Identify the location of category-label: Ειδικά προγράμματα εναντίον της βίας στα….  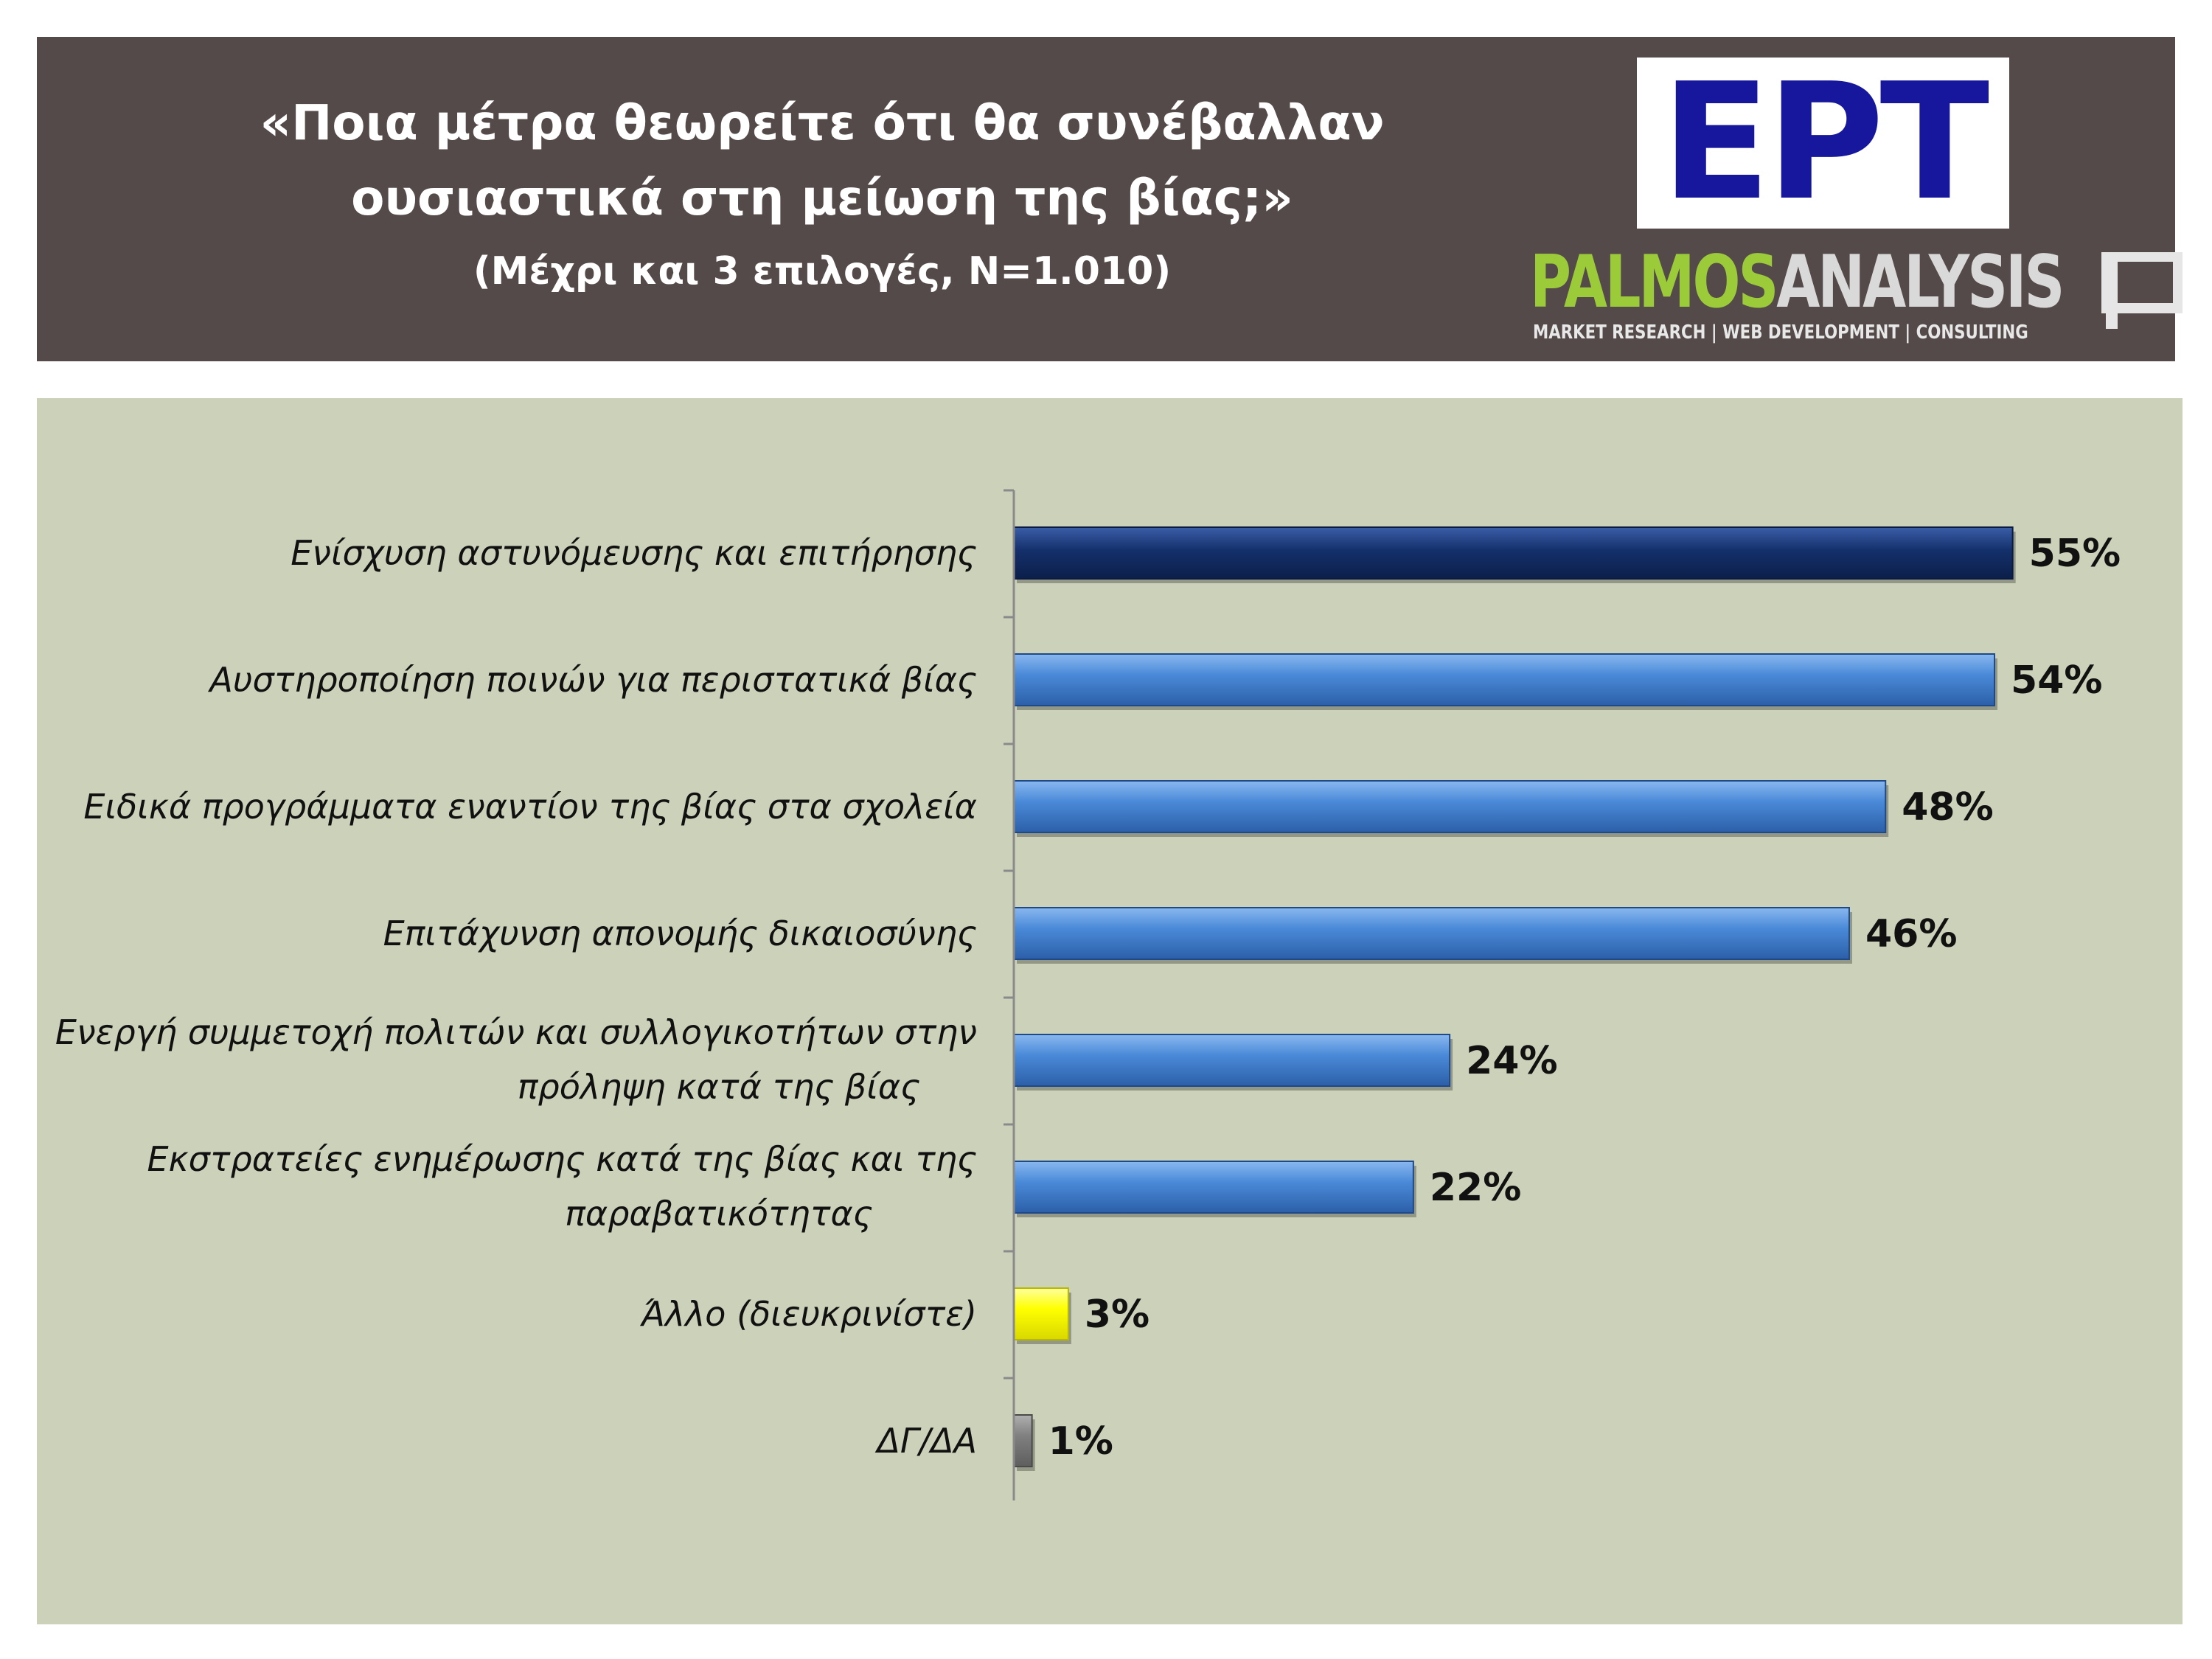
(530, 807).